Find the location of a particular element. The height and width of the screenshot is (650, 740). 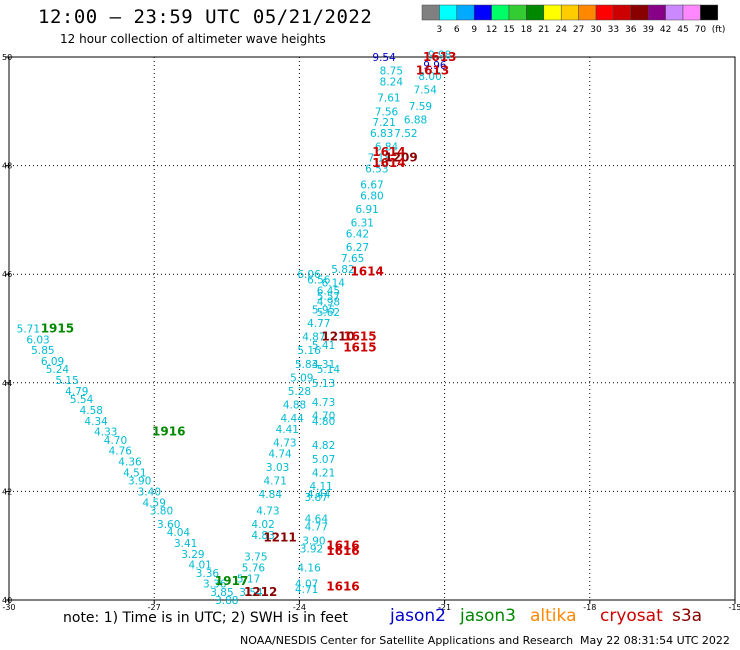

colorbar-label: 33 is located at coordinates (613, 30).